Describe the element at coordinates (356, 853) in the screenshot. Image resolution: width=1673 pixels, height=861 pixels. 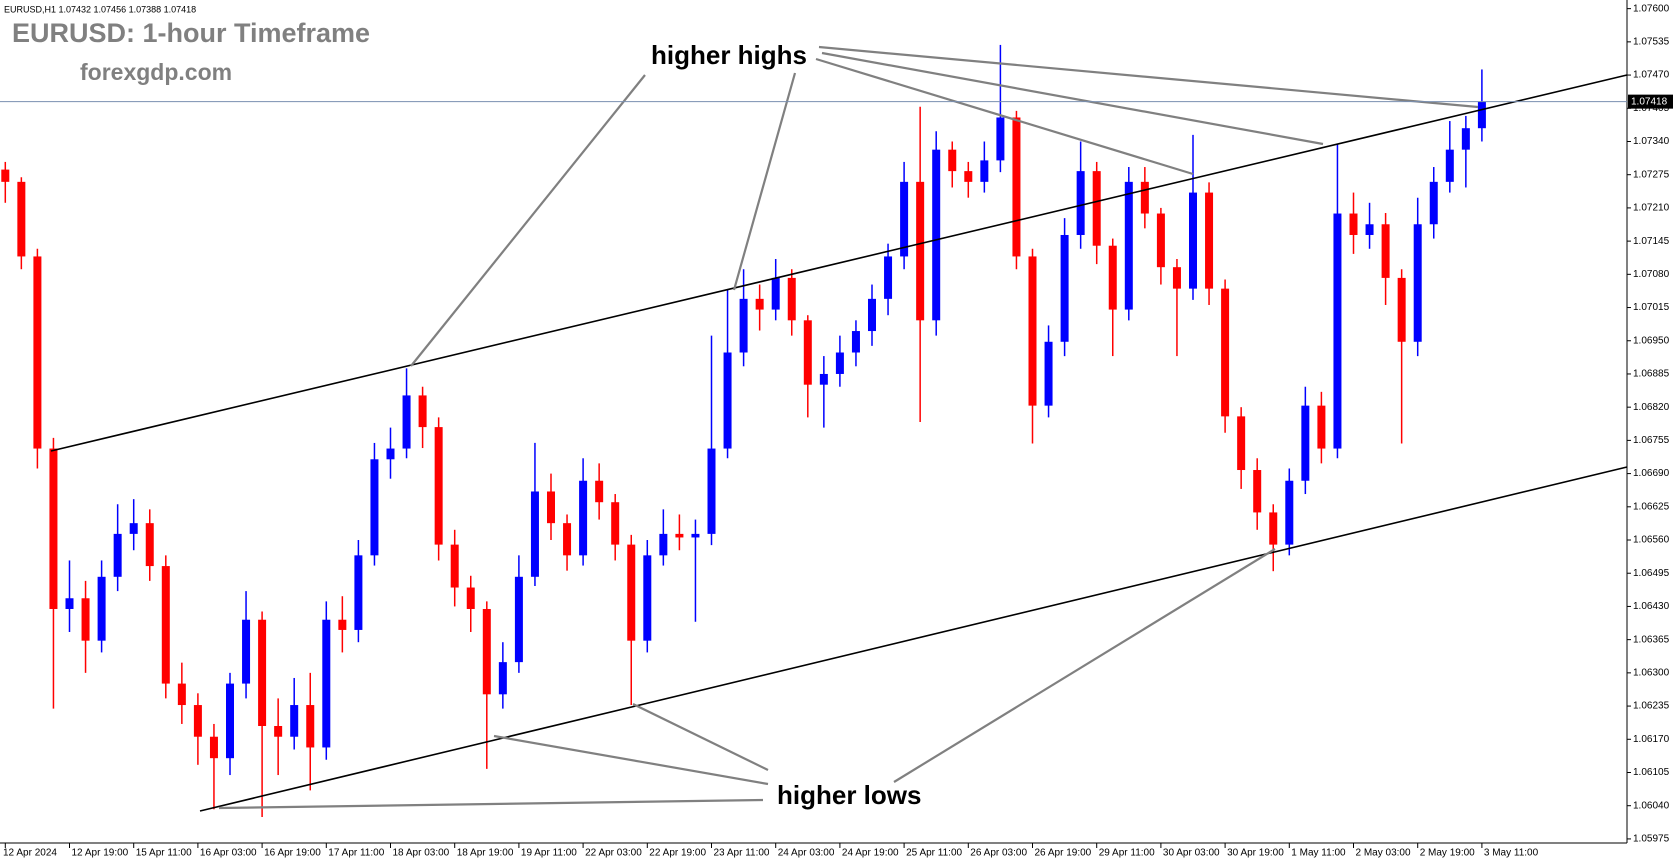
I see `x-tick-label: 17 Apr 11:00` at that location.